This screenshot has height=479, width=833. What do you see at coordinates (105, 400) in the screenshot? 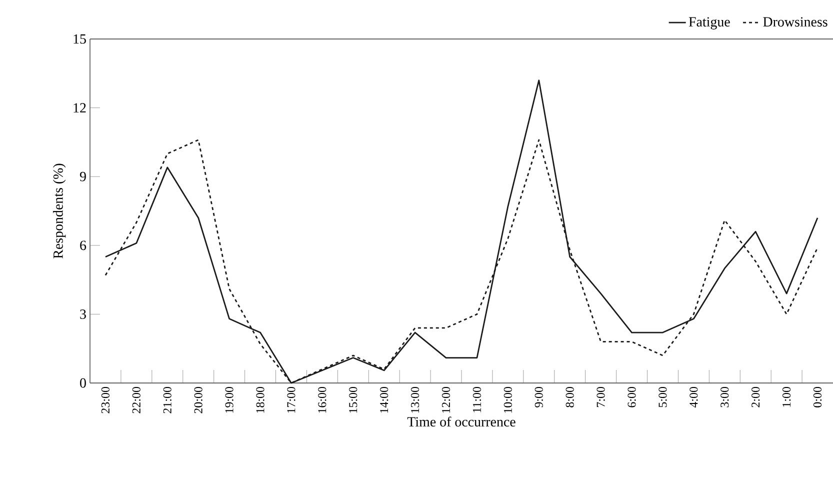
I see `x-tick-label: 23:00` at bounding box center [105, 400].